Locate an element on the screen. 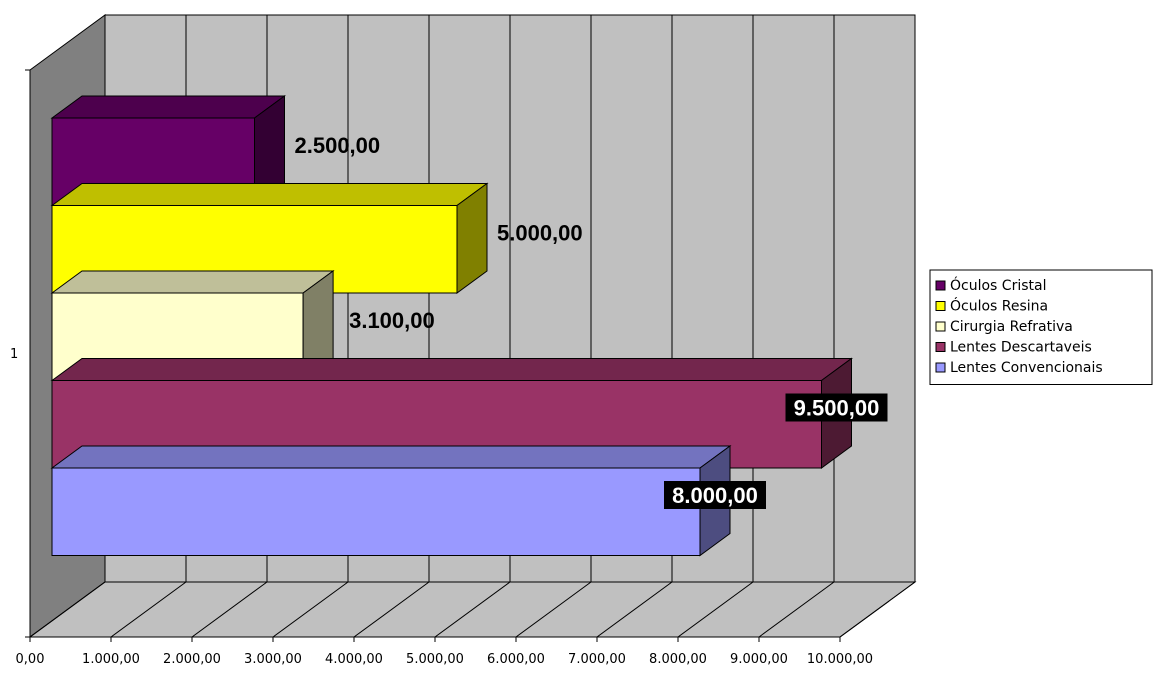 The width and height of the screenshot is (1160, 679). x-tick-label: 5.000,00 is located at coordinates (435, 659).